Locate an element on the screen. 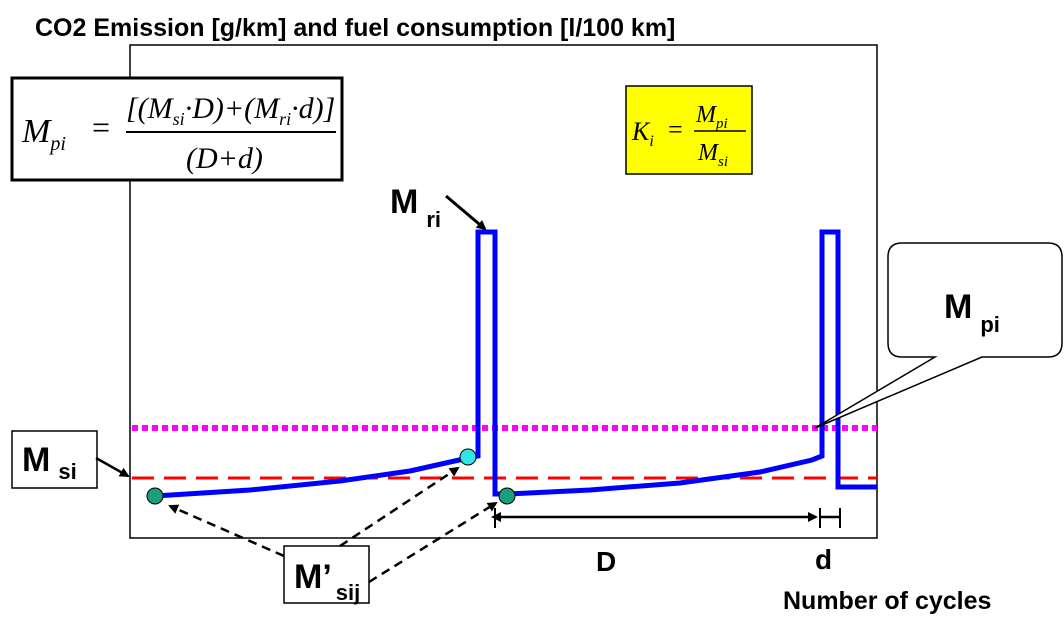 This screenshot has width=1064, height=617. label-d: d is located at coordinates (823, 559).